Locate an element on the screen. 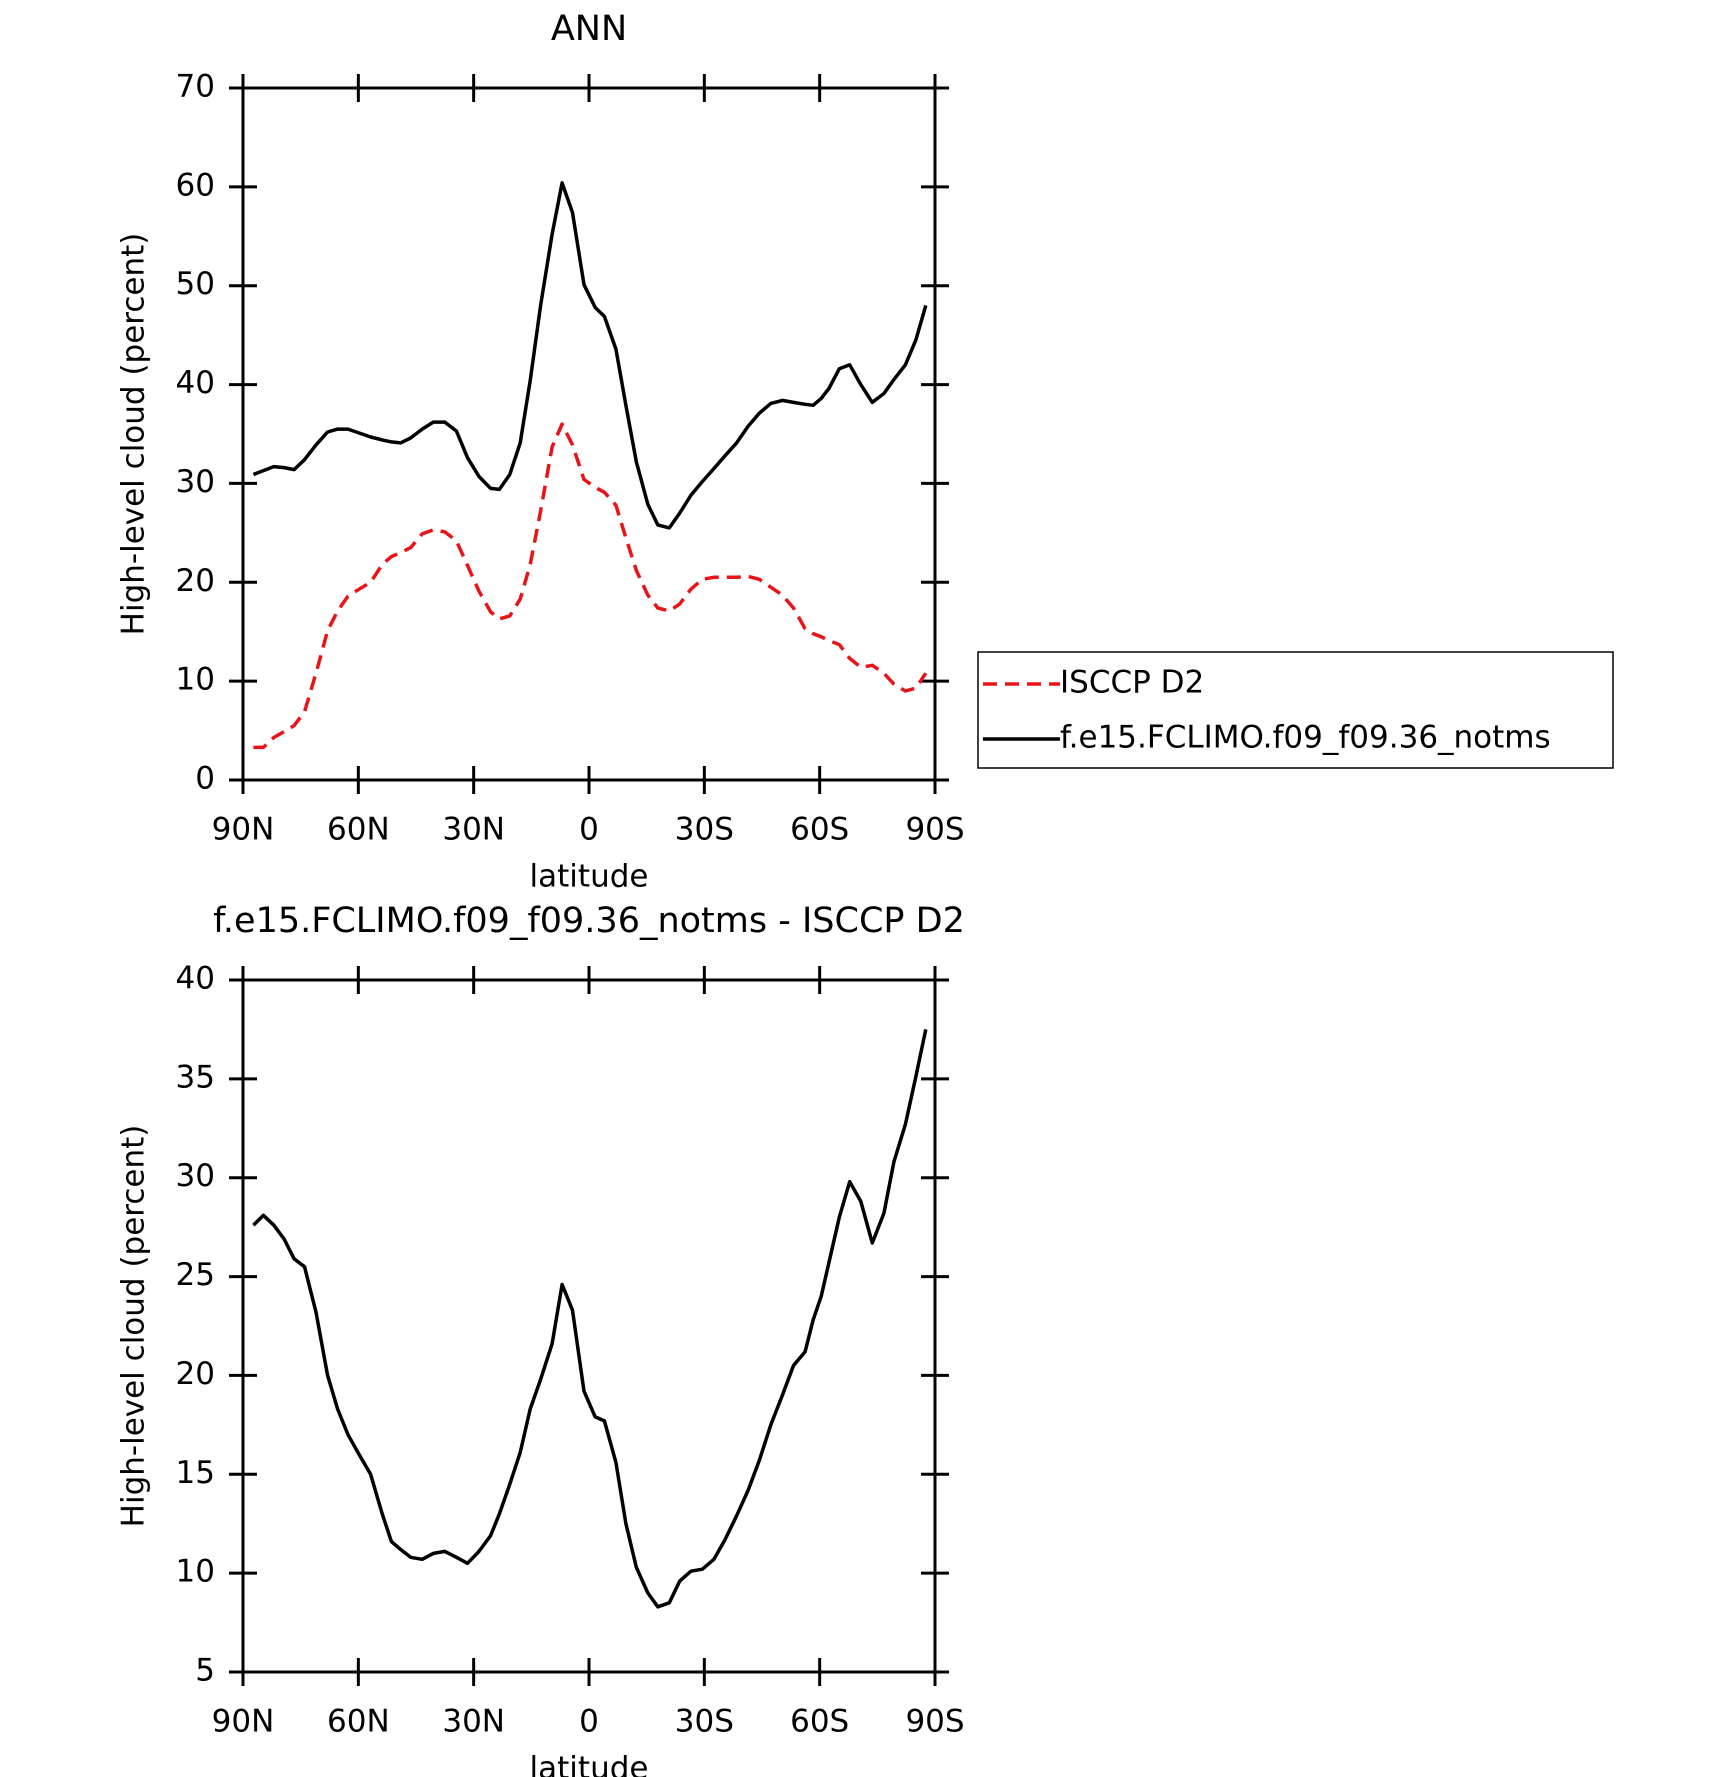 This screenshot has width=1710, height=1777. chart-title: f.e15.FCLIMO.f09_f09.36_notms - ISCCP D2 is located at coordinates (589, 921).